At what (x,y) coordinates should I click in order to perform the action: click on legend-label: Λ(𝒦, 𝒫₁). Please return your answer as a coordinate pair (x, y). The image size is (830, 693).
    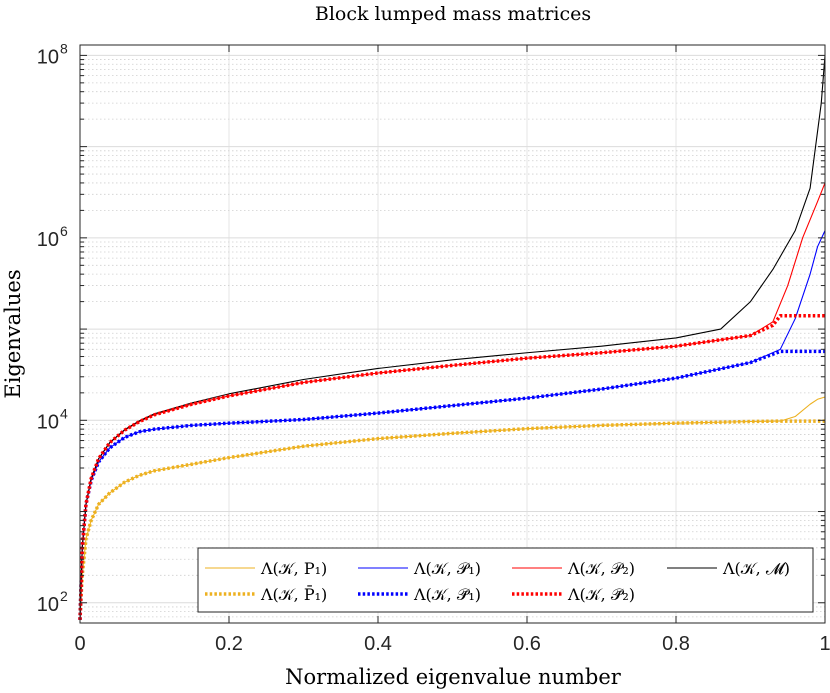
    Looking at the image, I should click on (447, 568).